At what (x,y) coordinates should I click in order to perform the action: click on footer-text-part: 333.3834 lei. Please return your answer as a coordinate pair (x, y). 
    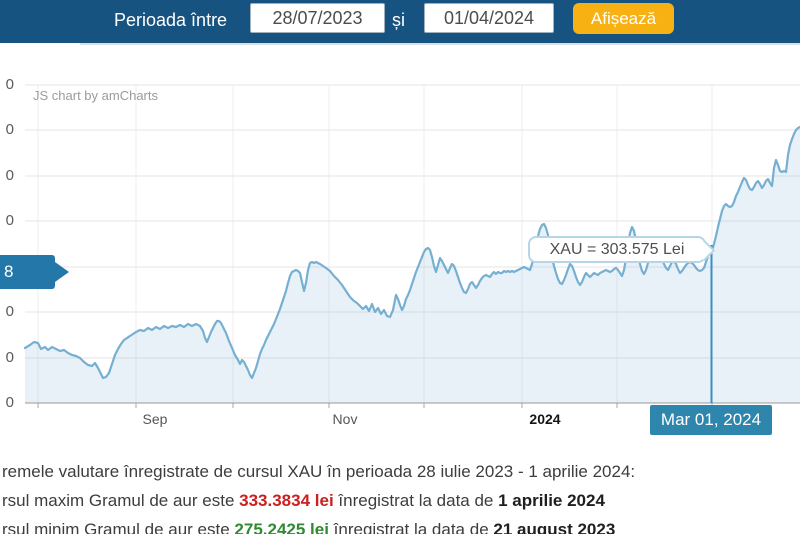
    Looking at the image, I should click on (286, 500).